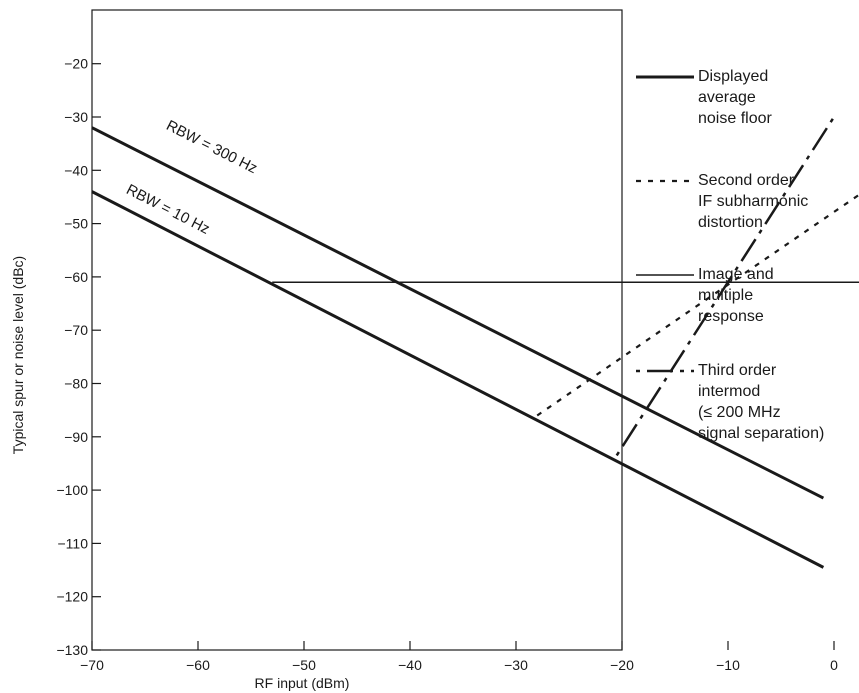 Image resolution: width=859 pixels, height=693 pixels. What do you see at coordinates (665, 77) in the screenshot?
I see `legend-swatch-solid-thick` at bounding box center [665, 77].